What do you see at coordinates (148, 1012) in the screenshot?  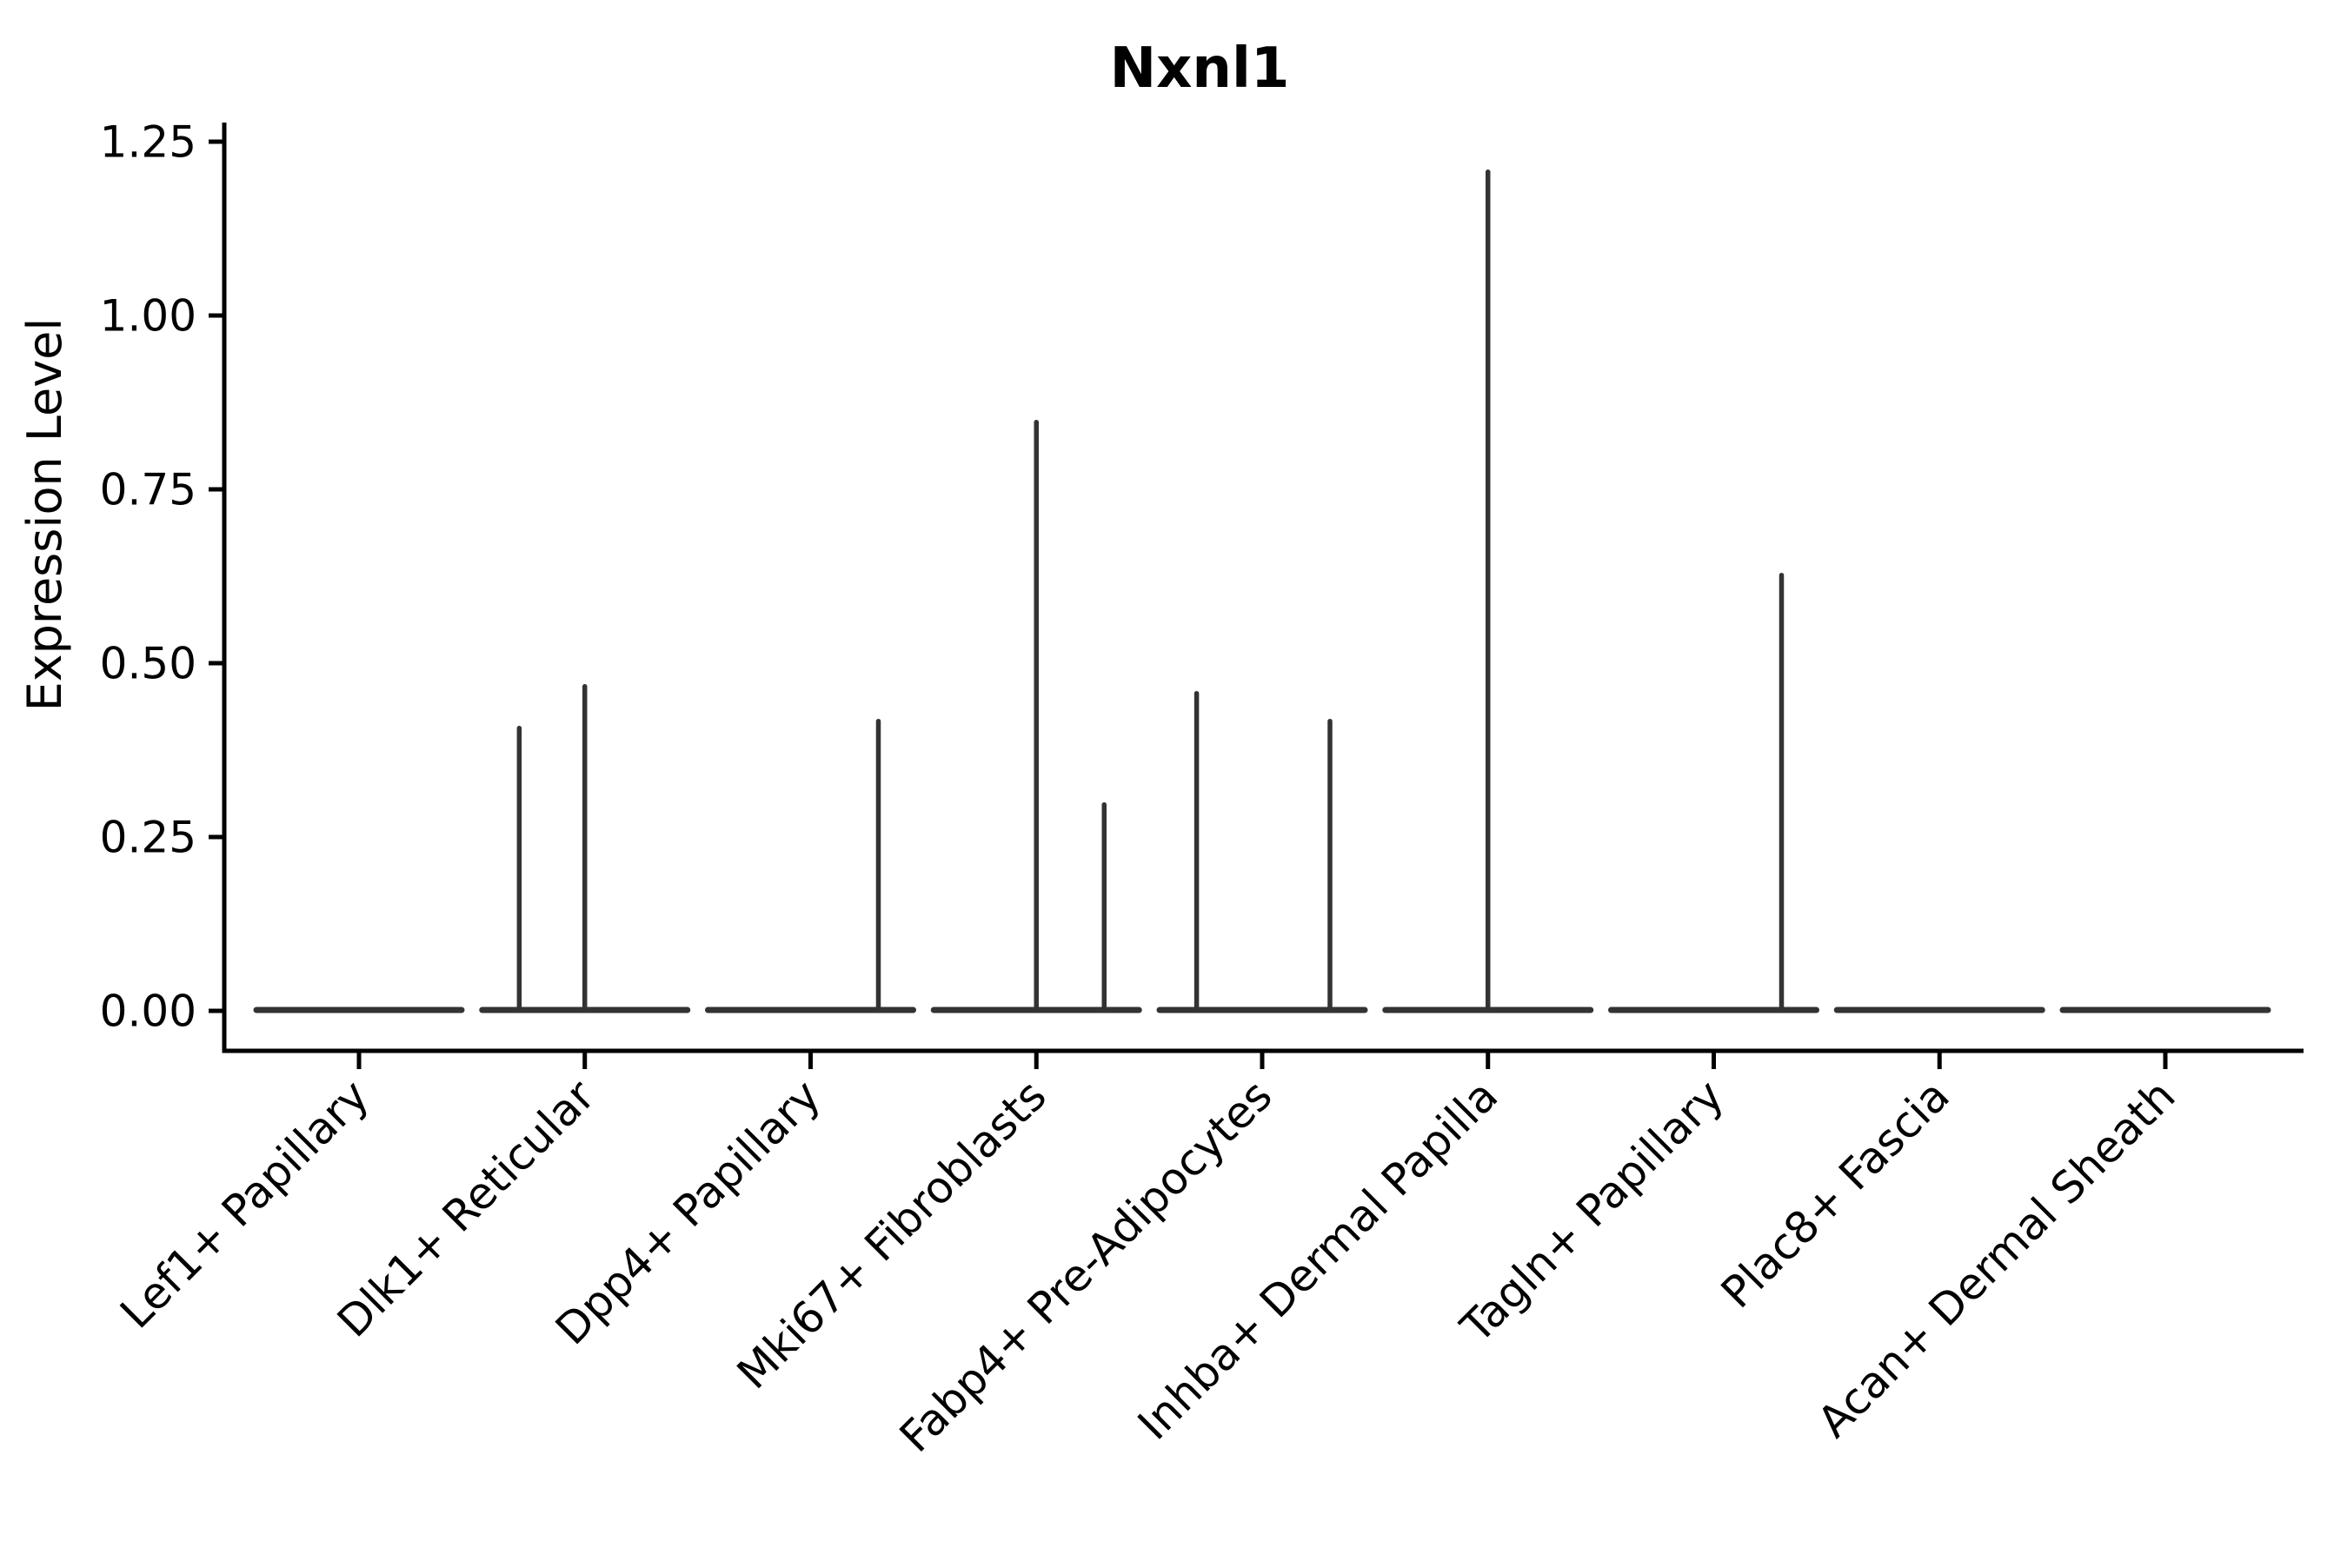 I see `y-tick-label: 0.00` at bounding box center [148, 1012].